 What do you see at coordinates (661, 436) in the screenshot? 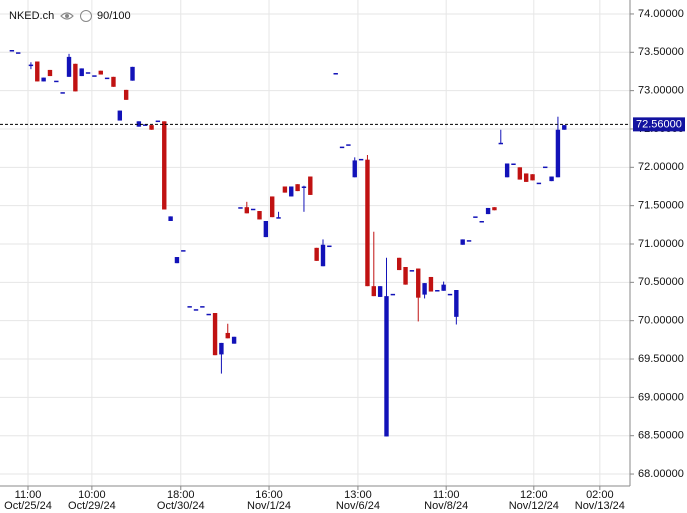
I see `y-tick-label: 68.50000` at bounding box center [661, 436].